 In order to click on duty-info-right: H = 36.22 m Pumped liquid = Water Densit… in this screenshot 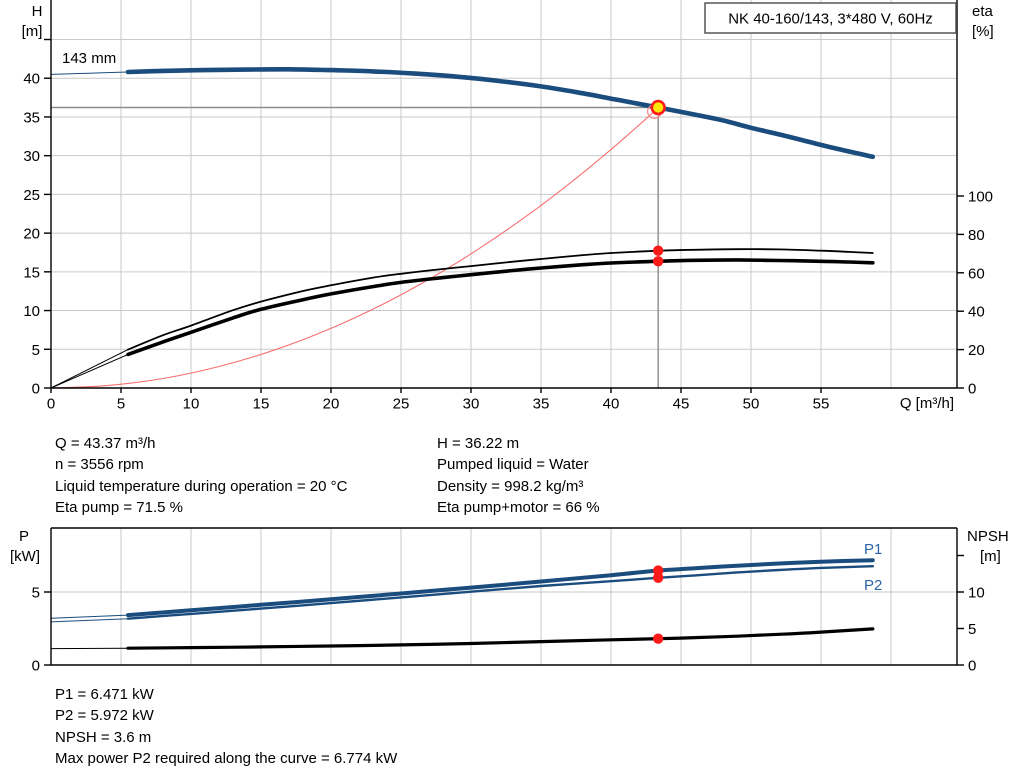, I will do `click(518, 476)`.